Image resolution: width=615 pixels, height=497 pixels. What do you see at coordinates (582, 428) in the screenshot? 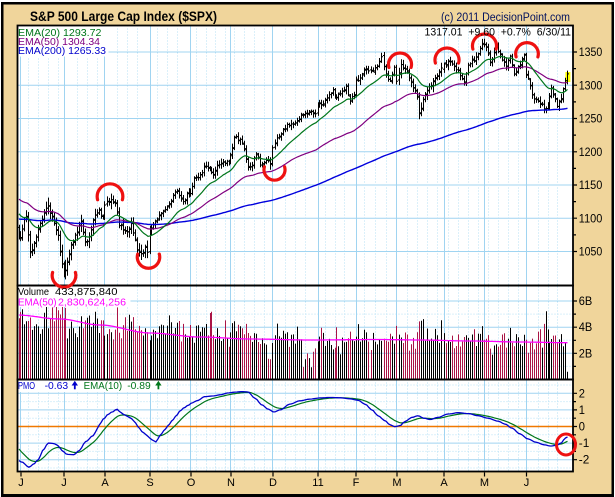
I see `svg-text: 0` at bounding box center [582, 428].